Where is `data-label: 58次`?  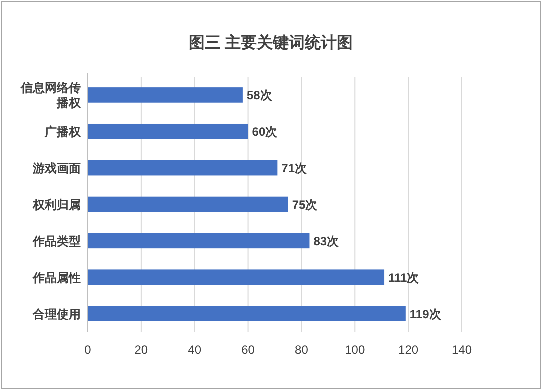 data-label: 58次 is located at coordinates (260, 95).